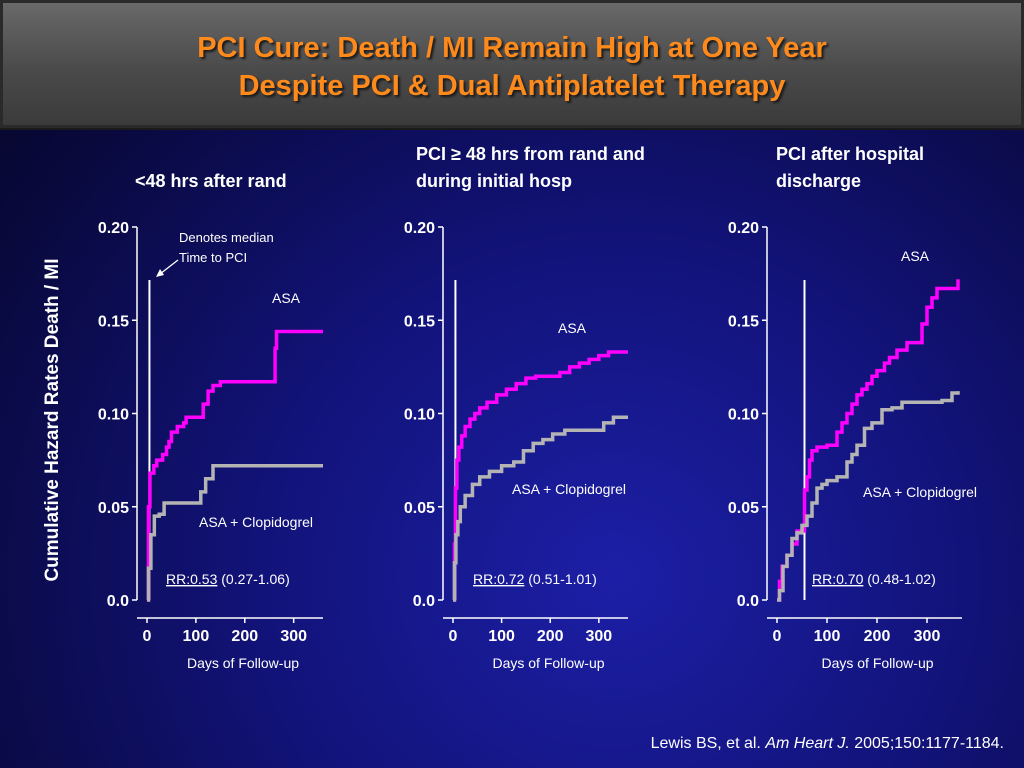 The height and width of the screenshot is (768, 1024). Describe the element at coordinates (807, 743) in the screenshot. I see `citation-journal: Am Heart J.` at that location.